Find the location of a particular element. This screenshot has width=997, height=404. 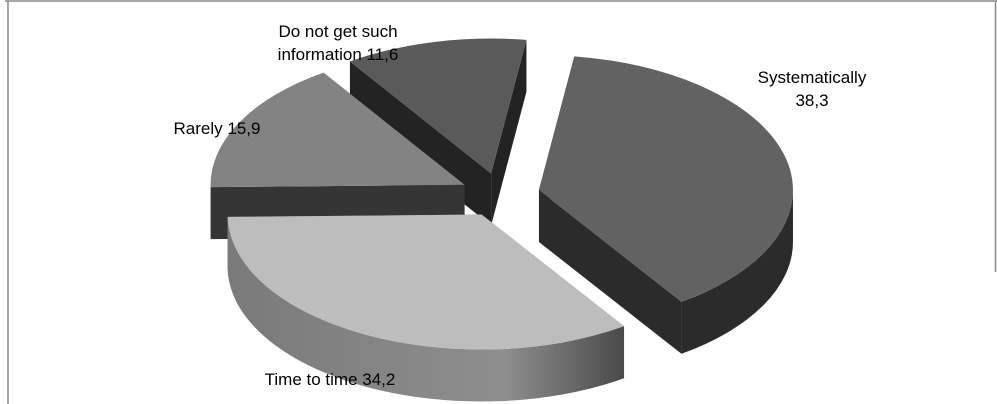

slice-label-line: Systematically is located at coordinates (812, 77).